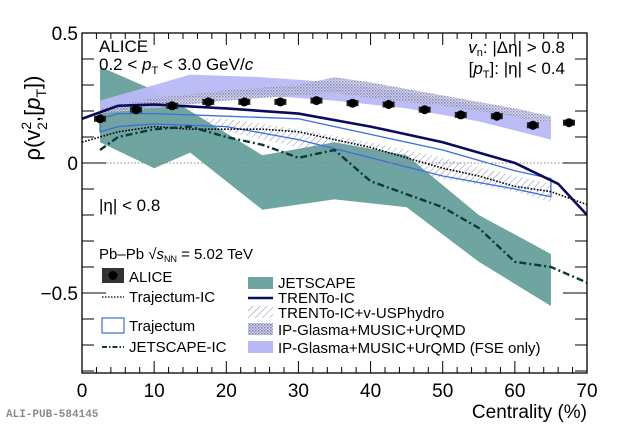 The width and height of the screenshot is (620, 427). I want to click on x-tick-label: 60, so click(514, 391).